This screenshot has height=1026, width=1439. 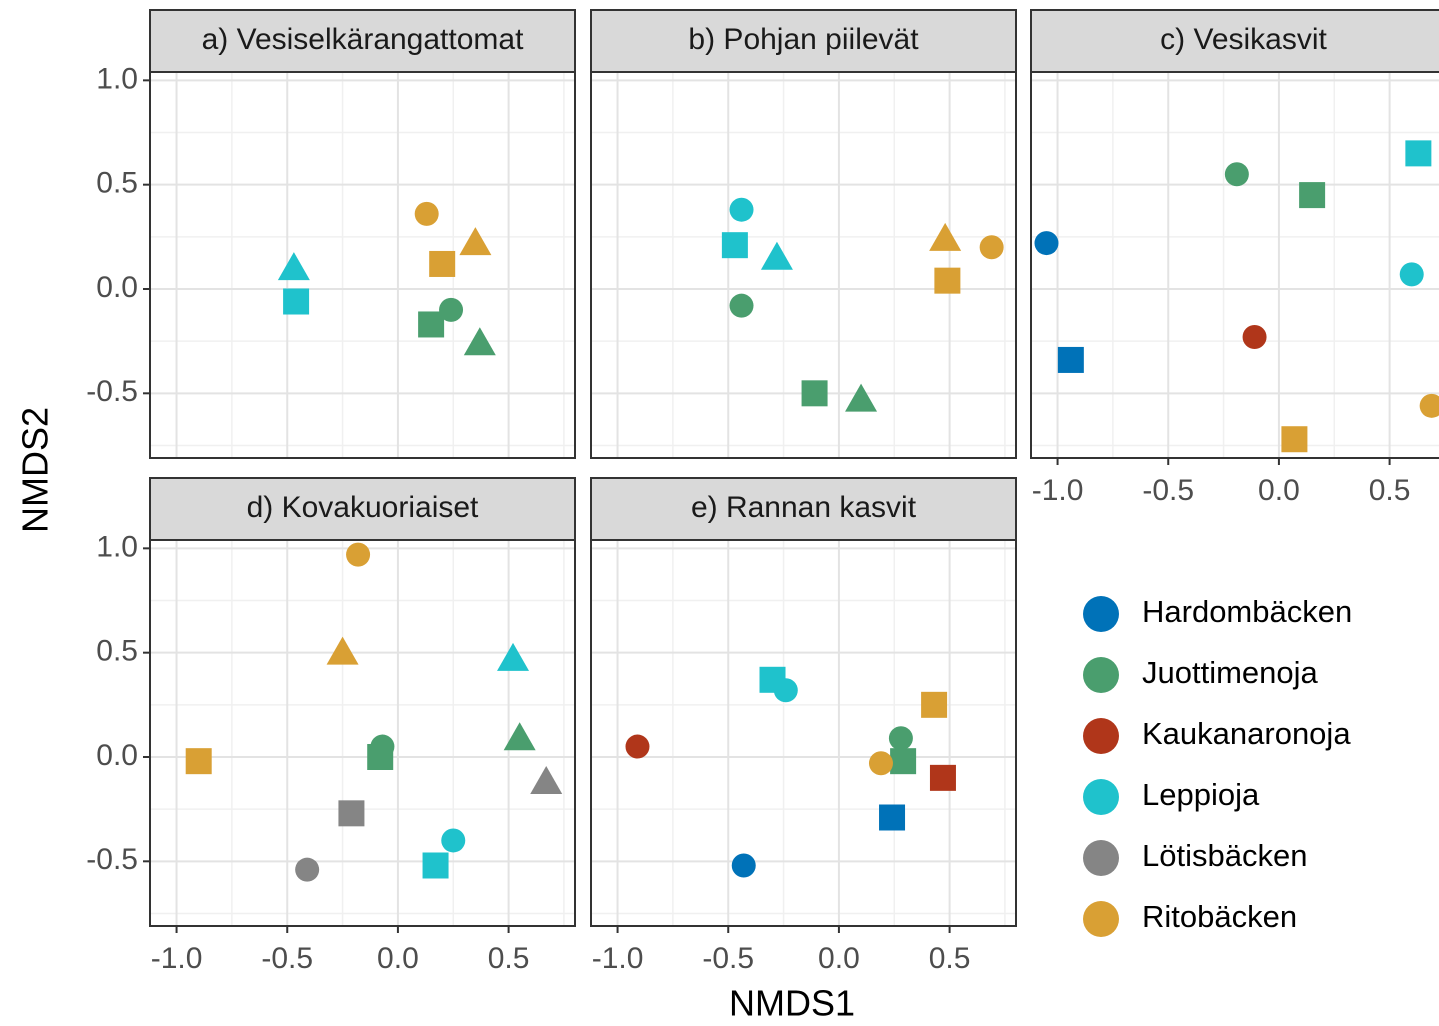 I want to click on panel: a) Vesiselkärangattomat -0.5 0.0 0.5 1.0, so click(x=331, y=234).